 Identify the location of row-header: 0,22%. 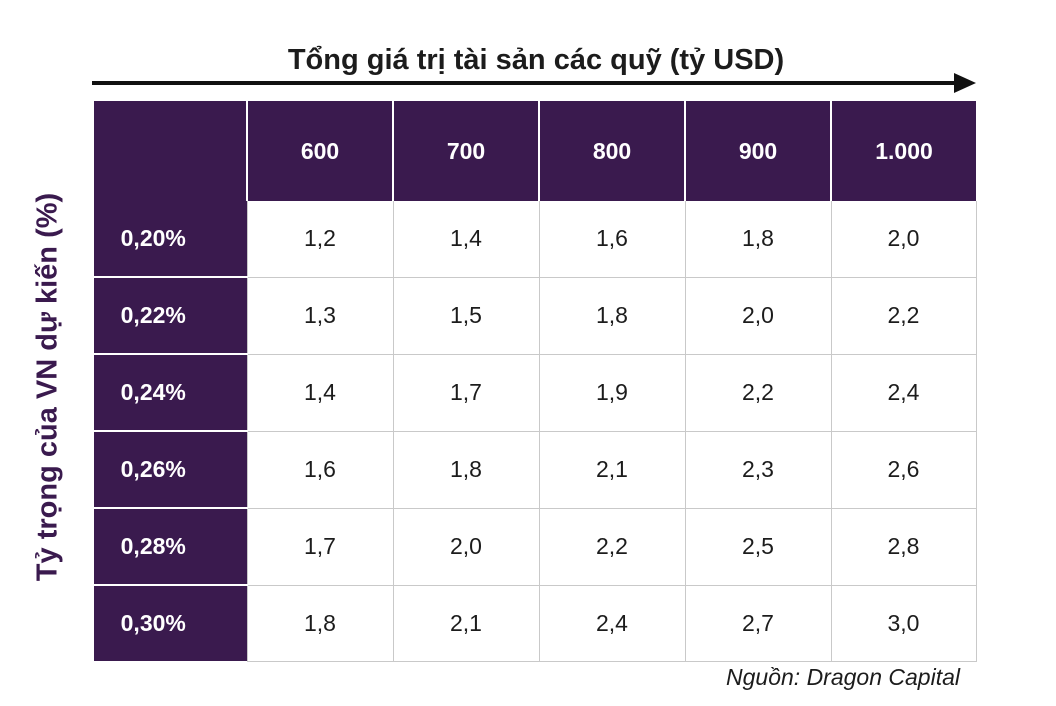
(170, 316).